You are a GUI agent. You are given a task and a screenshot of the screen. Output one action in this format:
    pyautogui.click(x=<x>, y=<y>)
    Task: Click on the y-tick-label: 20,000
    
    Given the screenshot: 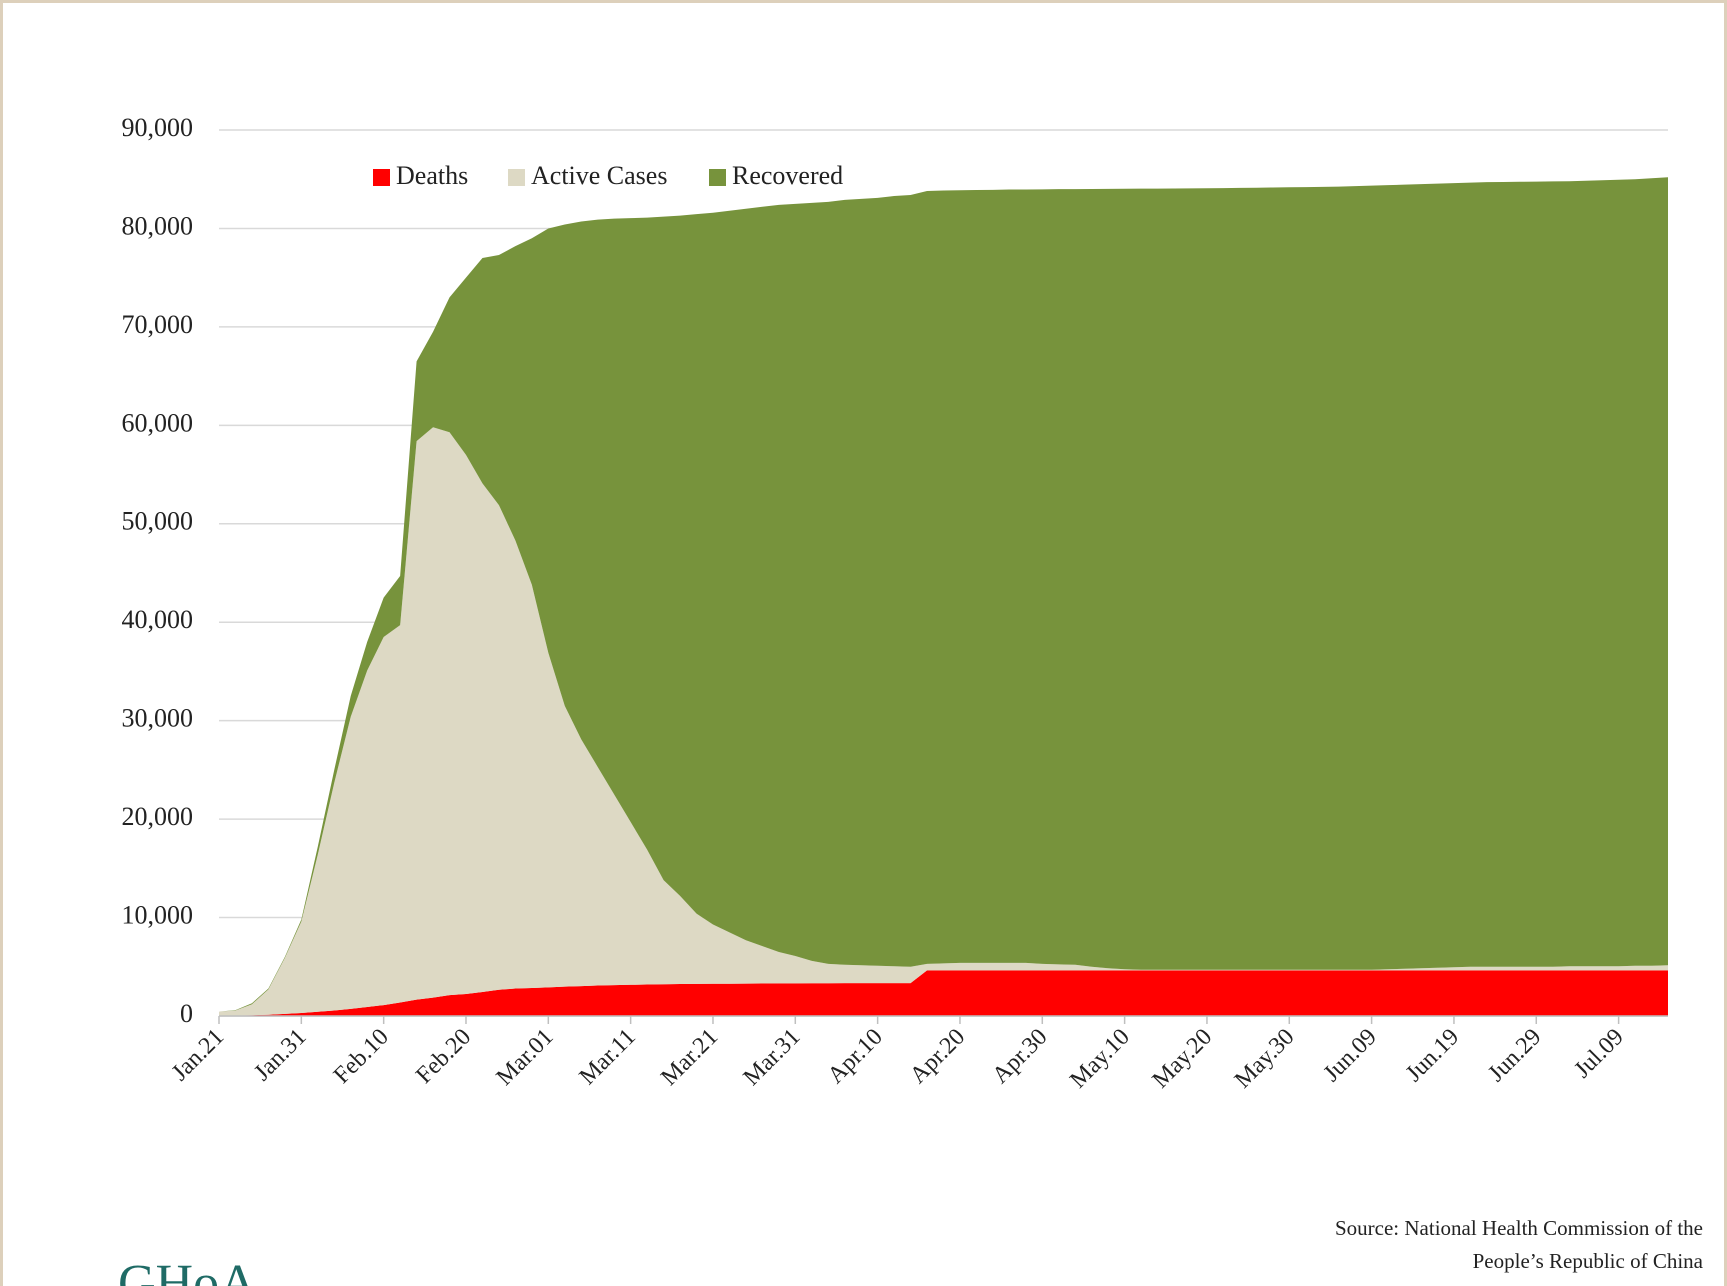 What is the action you would take?
    pyautogui.click(x=158, y=816)
    